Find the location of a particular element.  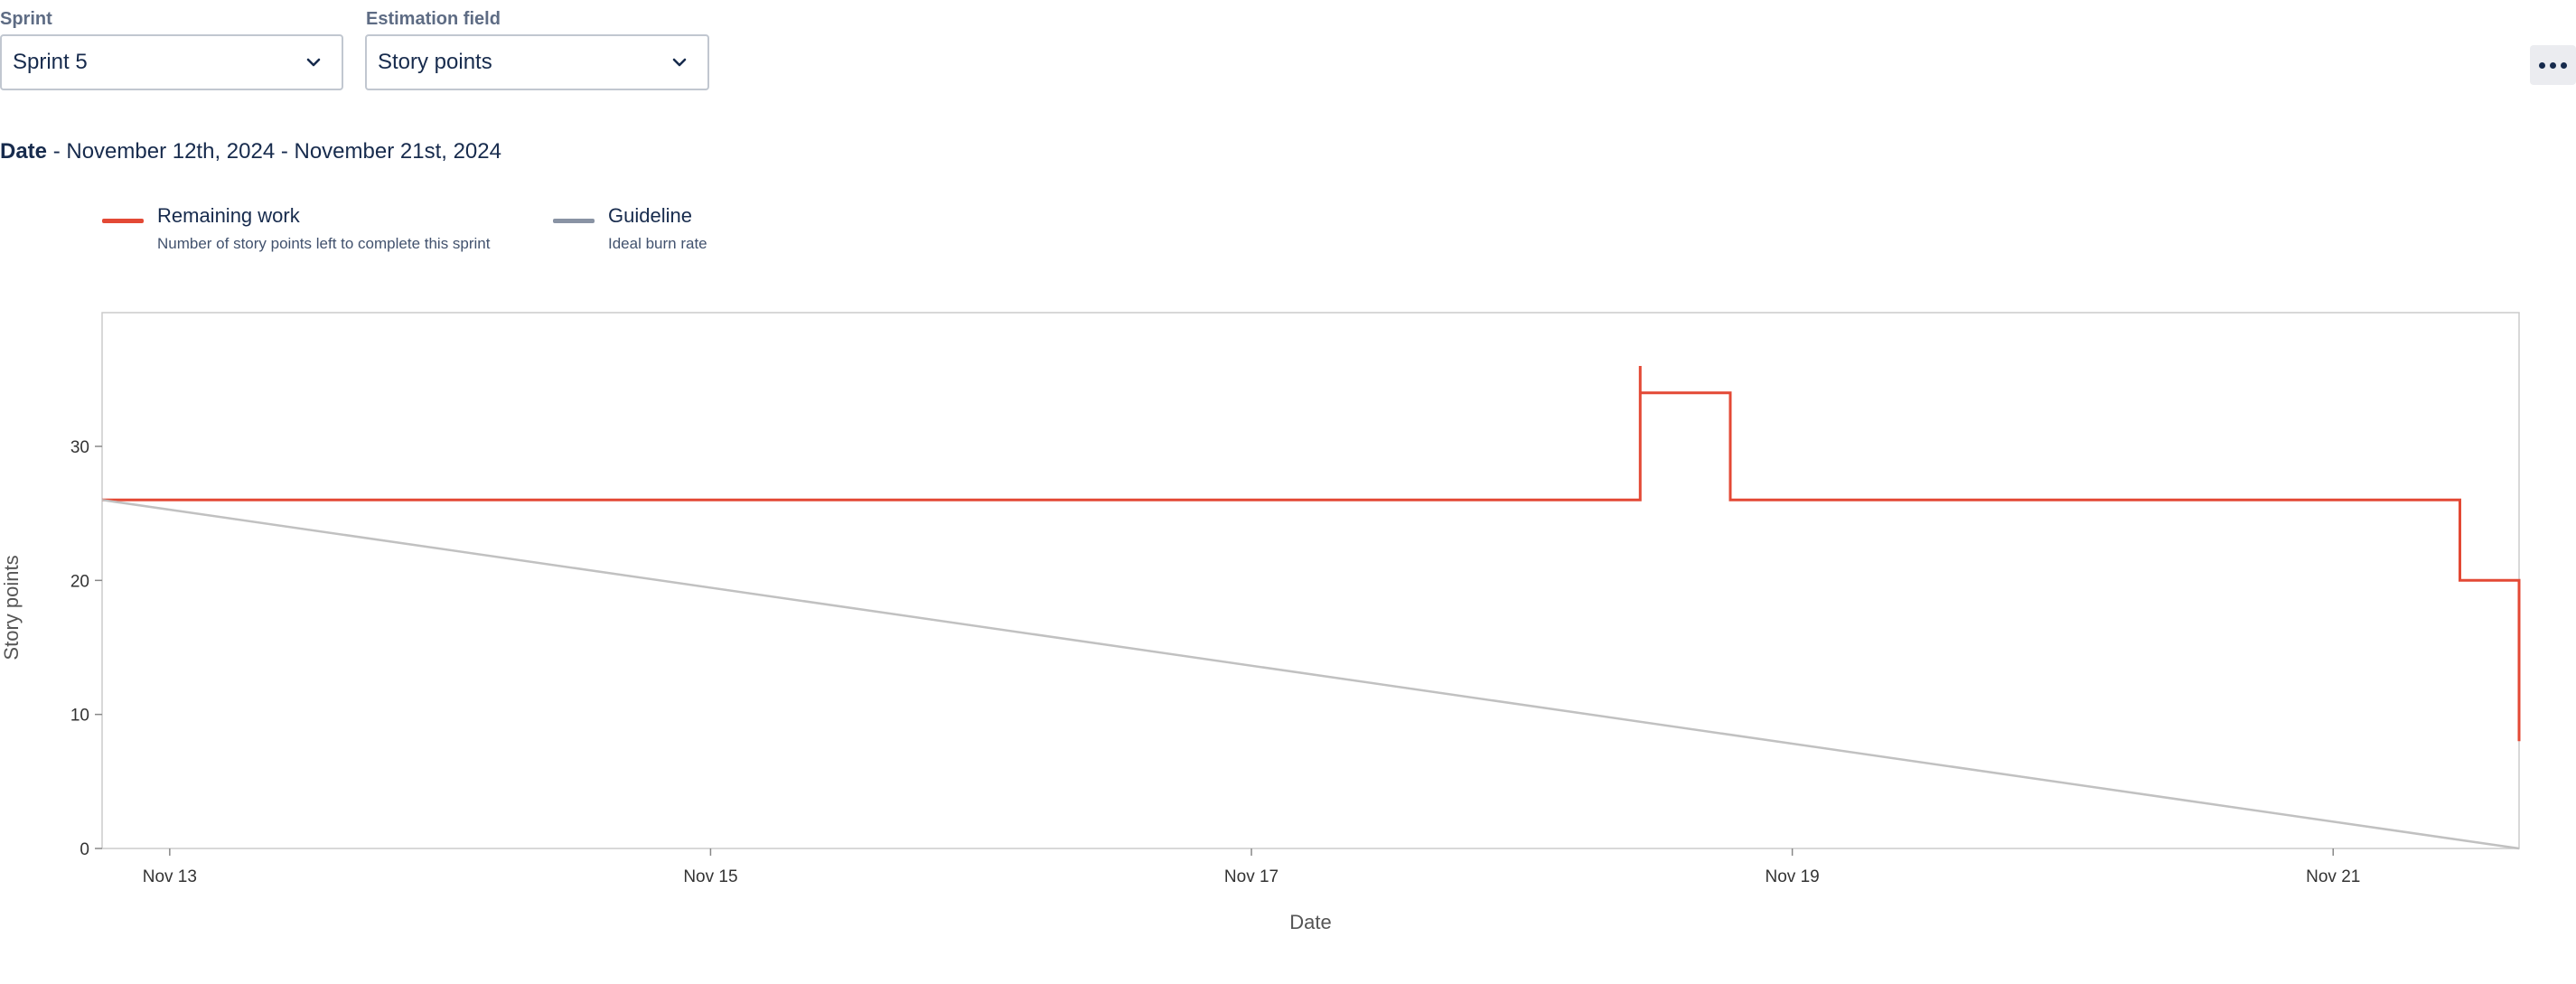

sprint-select-value: Sprint 5 is located at coordinates (50, 62).